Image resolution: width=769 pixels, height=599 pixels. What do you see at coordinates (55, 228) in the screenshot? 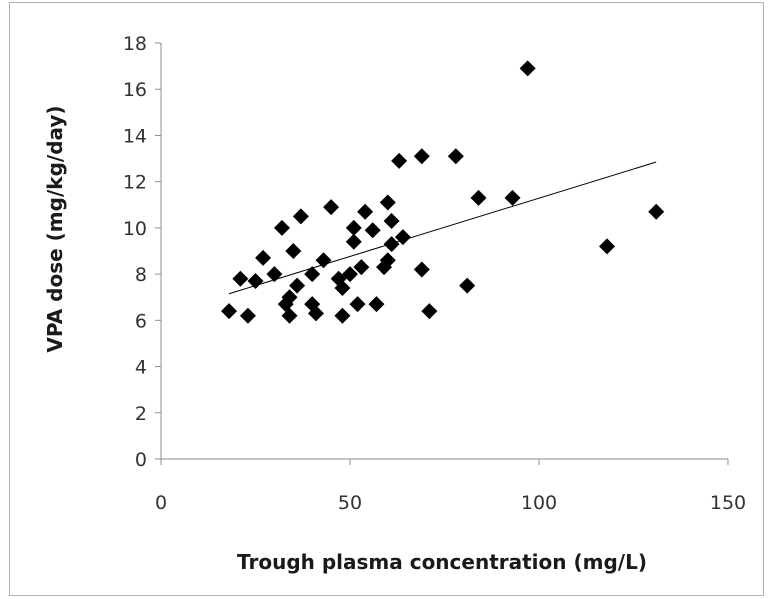
I see `y-axis-title: VPA dose (mg/kg/day)` at bounding box center [55, 228].